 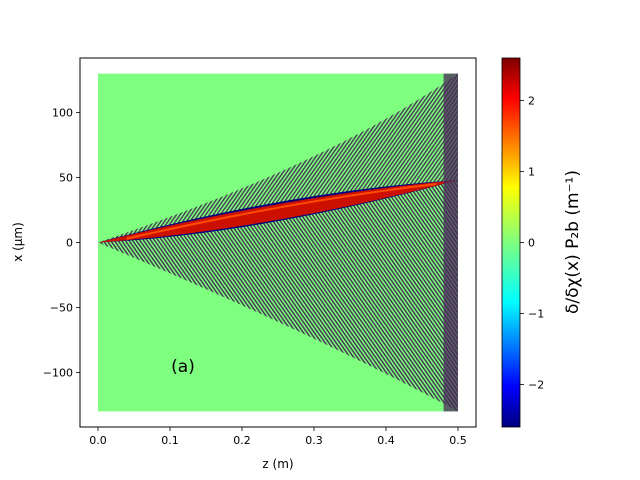 What do you see at coordinates (450, 242) in the screenshot?
I see `end-noise-strip` at bounding box center [450, 242].